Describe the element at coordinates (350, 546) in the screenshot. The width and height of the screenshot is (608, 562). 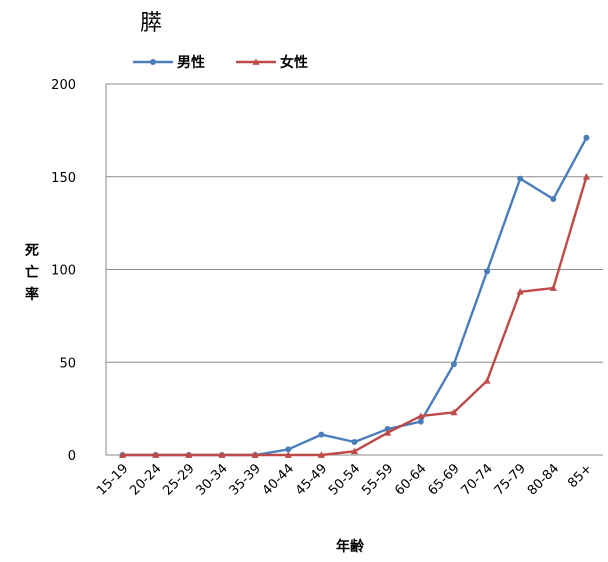
I see `x-axis-title: 年齢` at that location.